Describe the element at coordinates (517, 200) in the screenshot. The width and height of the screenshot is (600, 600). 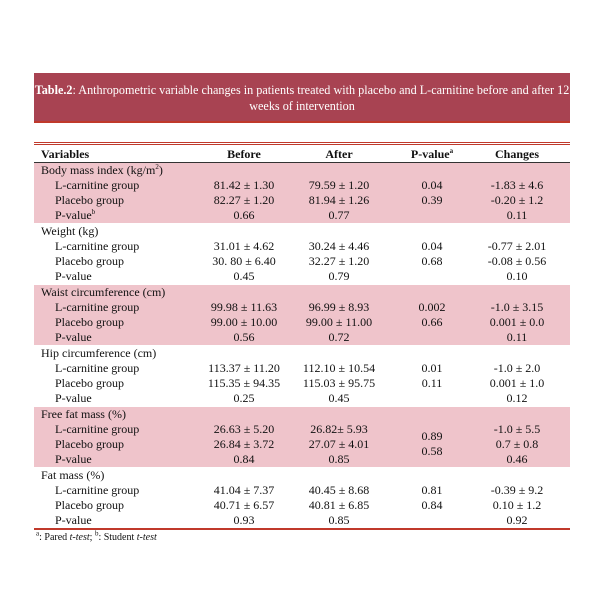
I see `cell-changes: -0.20 ± 1.2` at that location.